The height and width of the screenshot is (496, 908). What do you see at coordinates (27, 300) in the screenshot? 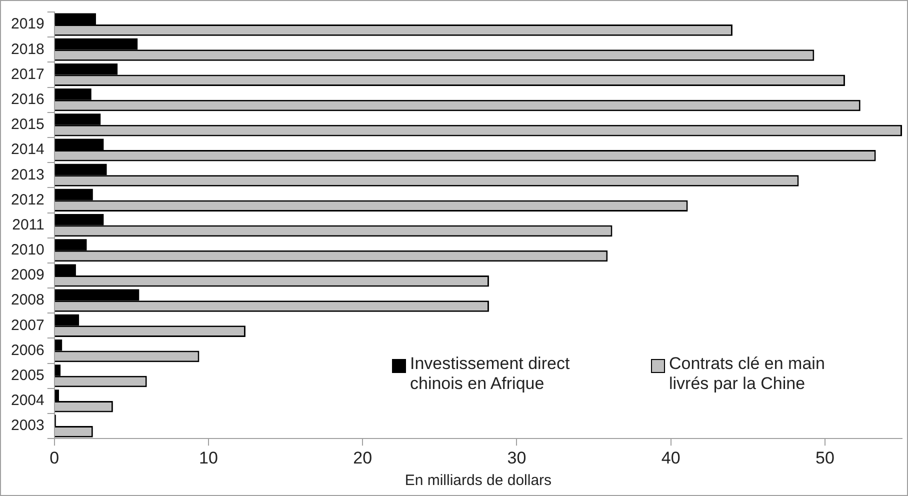
I see `y-tick-label: 2008` at bounding box center [27, 300].